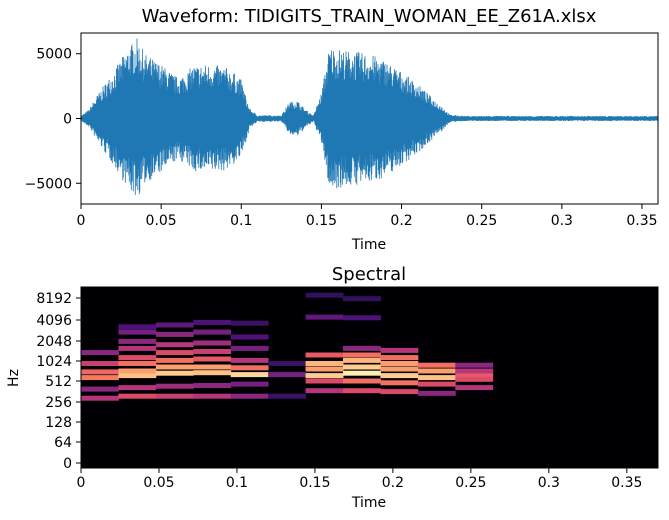  What do you see at coordinates (287, 346) in the screenshot?
I see `spectrogram-cells` at bounding box center [287, 346].